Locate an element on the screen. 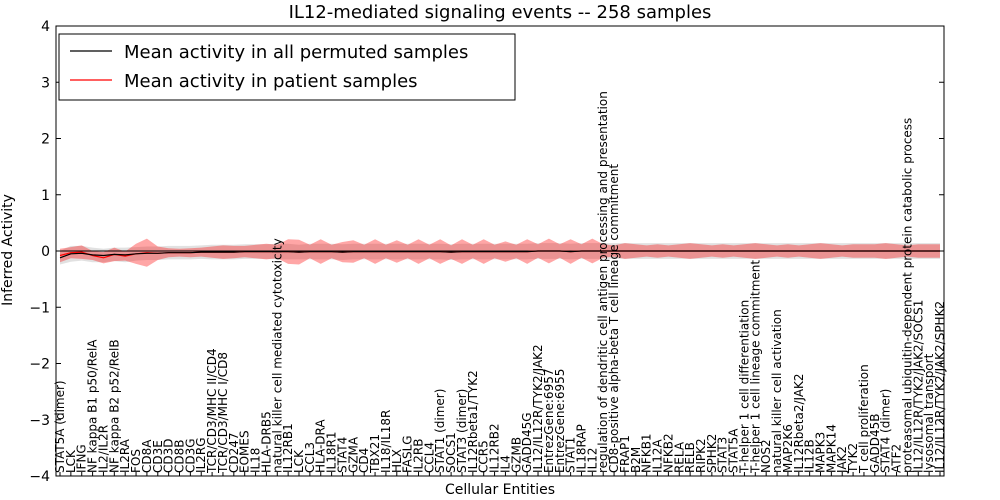 Image resolution: width=1000 pixels, height=500 pixels. series-line-permuted is located at coordinates (499, 254).